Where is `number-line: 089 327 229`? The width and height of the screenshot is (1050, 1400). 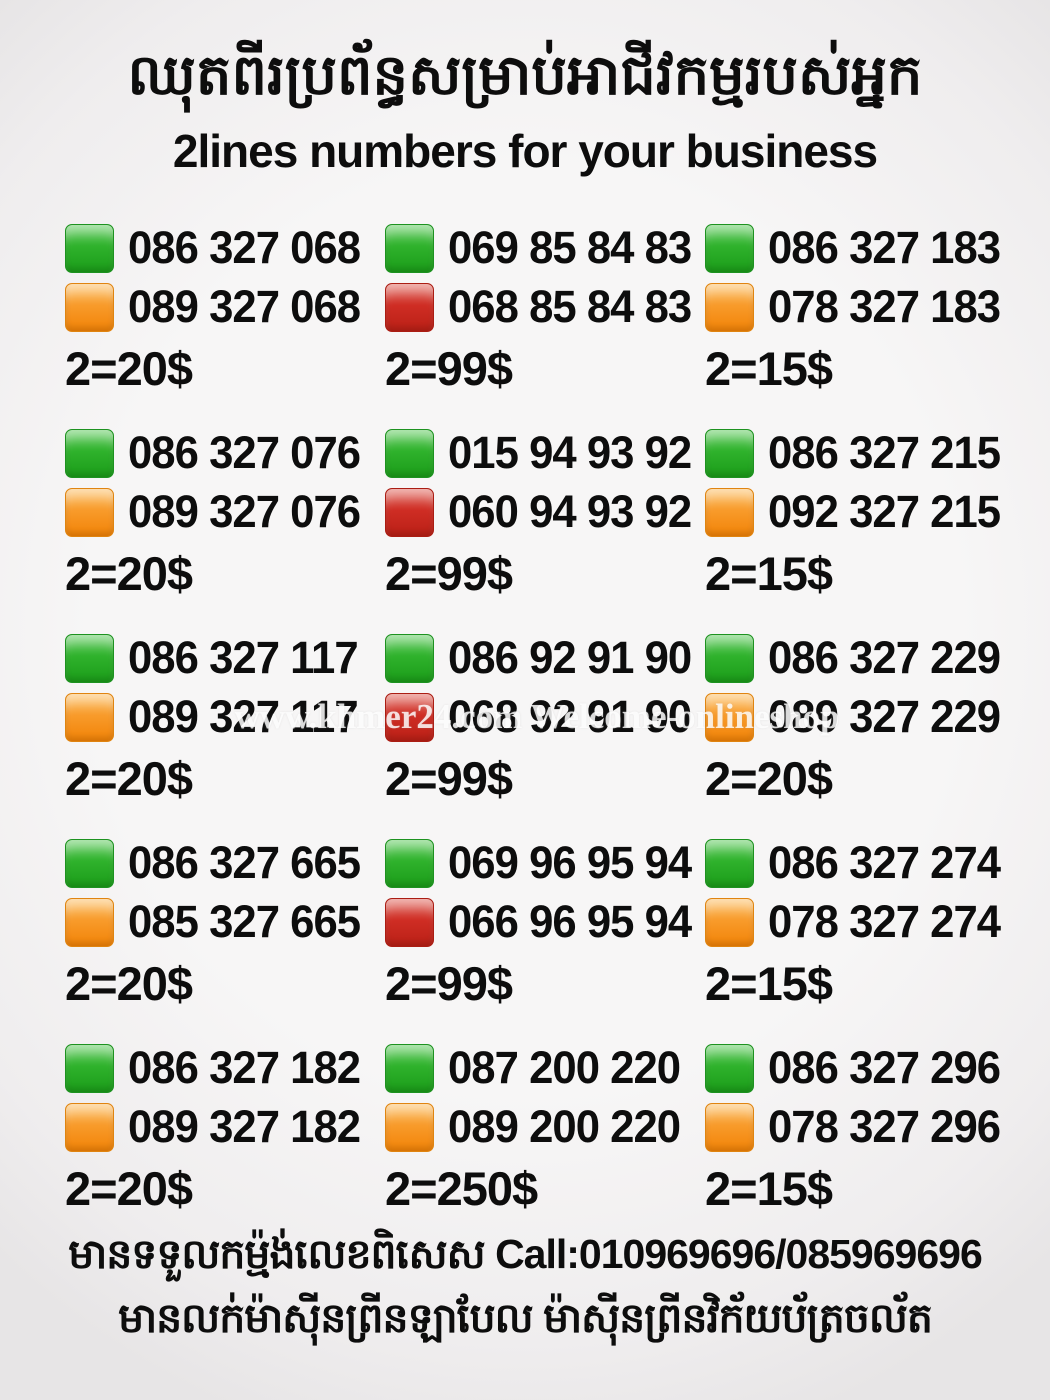 number-line: 089 327 229 is located at coordinates (865, 717).